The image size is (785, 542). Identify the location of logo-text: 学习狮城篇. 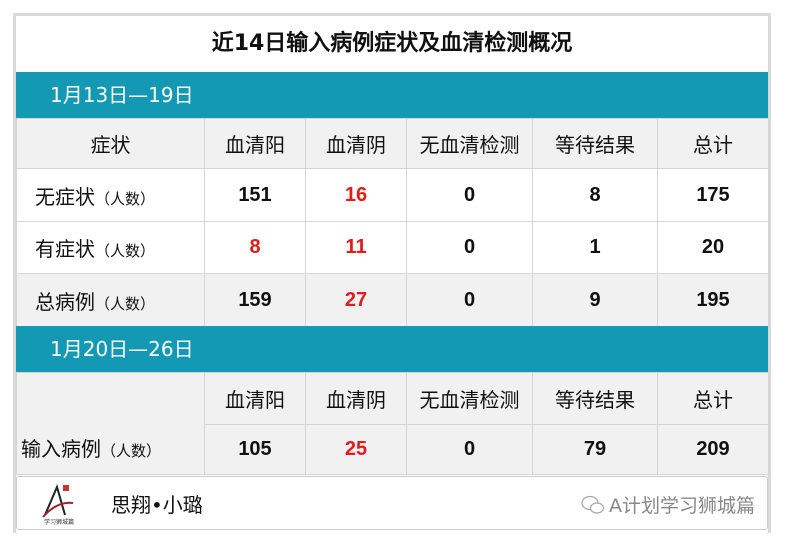
(59, 521).